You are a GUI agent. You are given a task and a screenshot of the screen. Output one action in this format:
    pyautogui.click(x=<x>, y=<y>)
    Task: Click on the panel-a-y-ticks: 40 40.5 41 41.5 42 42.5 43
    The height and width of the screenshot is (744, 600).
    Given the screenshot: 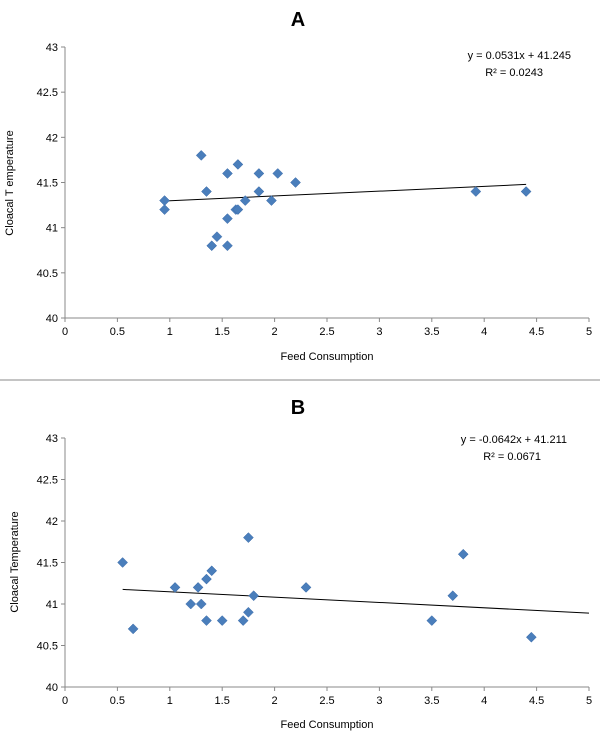 What is the action you would take?
    pyautogui.click(x=51, y=183)
    